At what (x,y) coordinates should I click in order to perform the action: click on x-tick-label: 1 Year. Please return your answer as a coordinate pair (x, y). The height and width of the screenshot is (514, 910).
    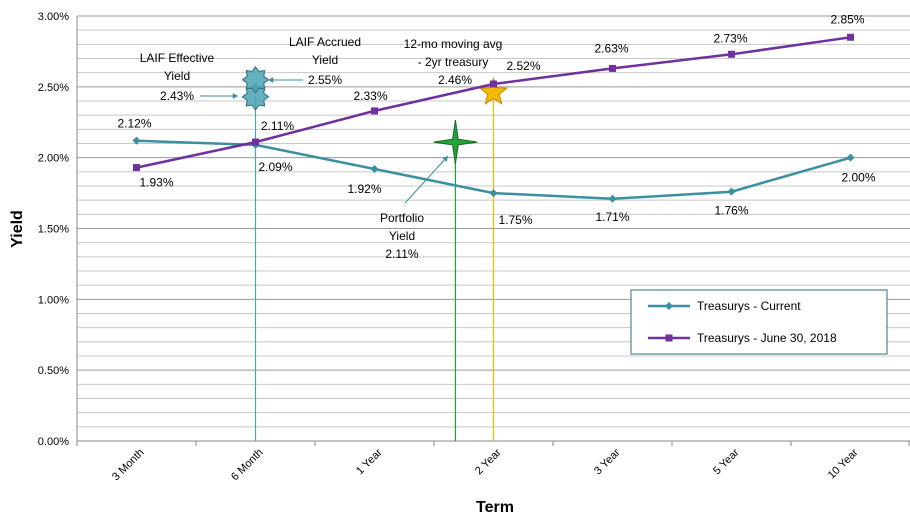
    Looking at the image, I should click on (369, 461).